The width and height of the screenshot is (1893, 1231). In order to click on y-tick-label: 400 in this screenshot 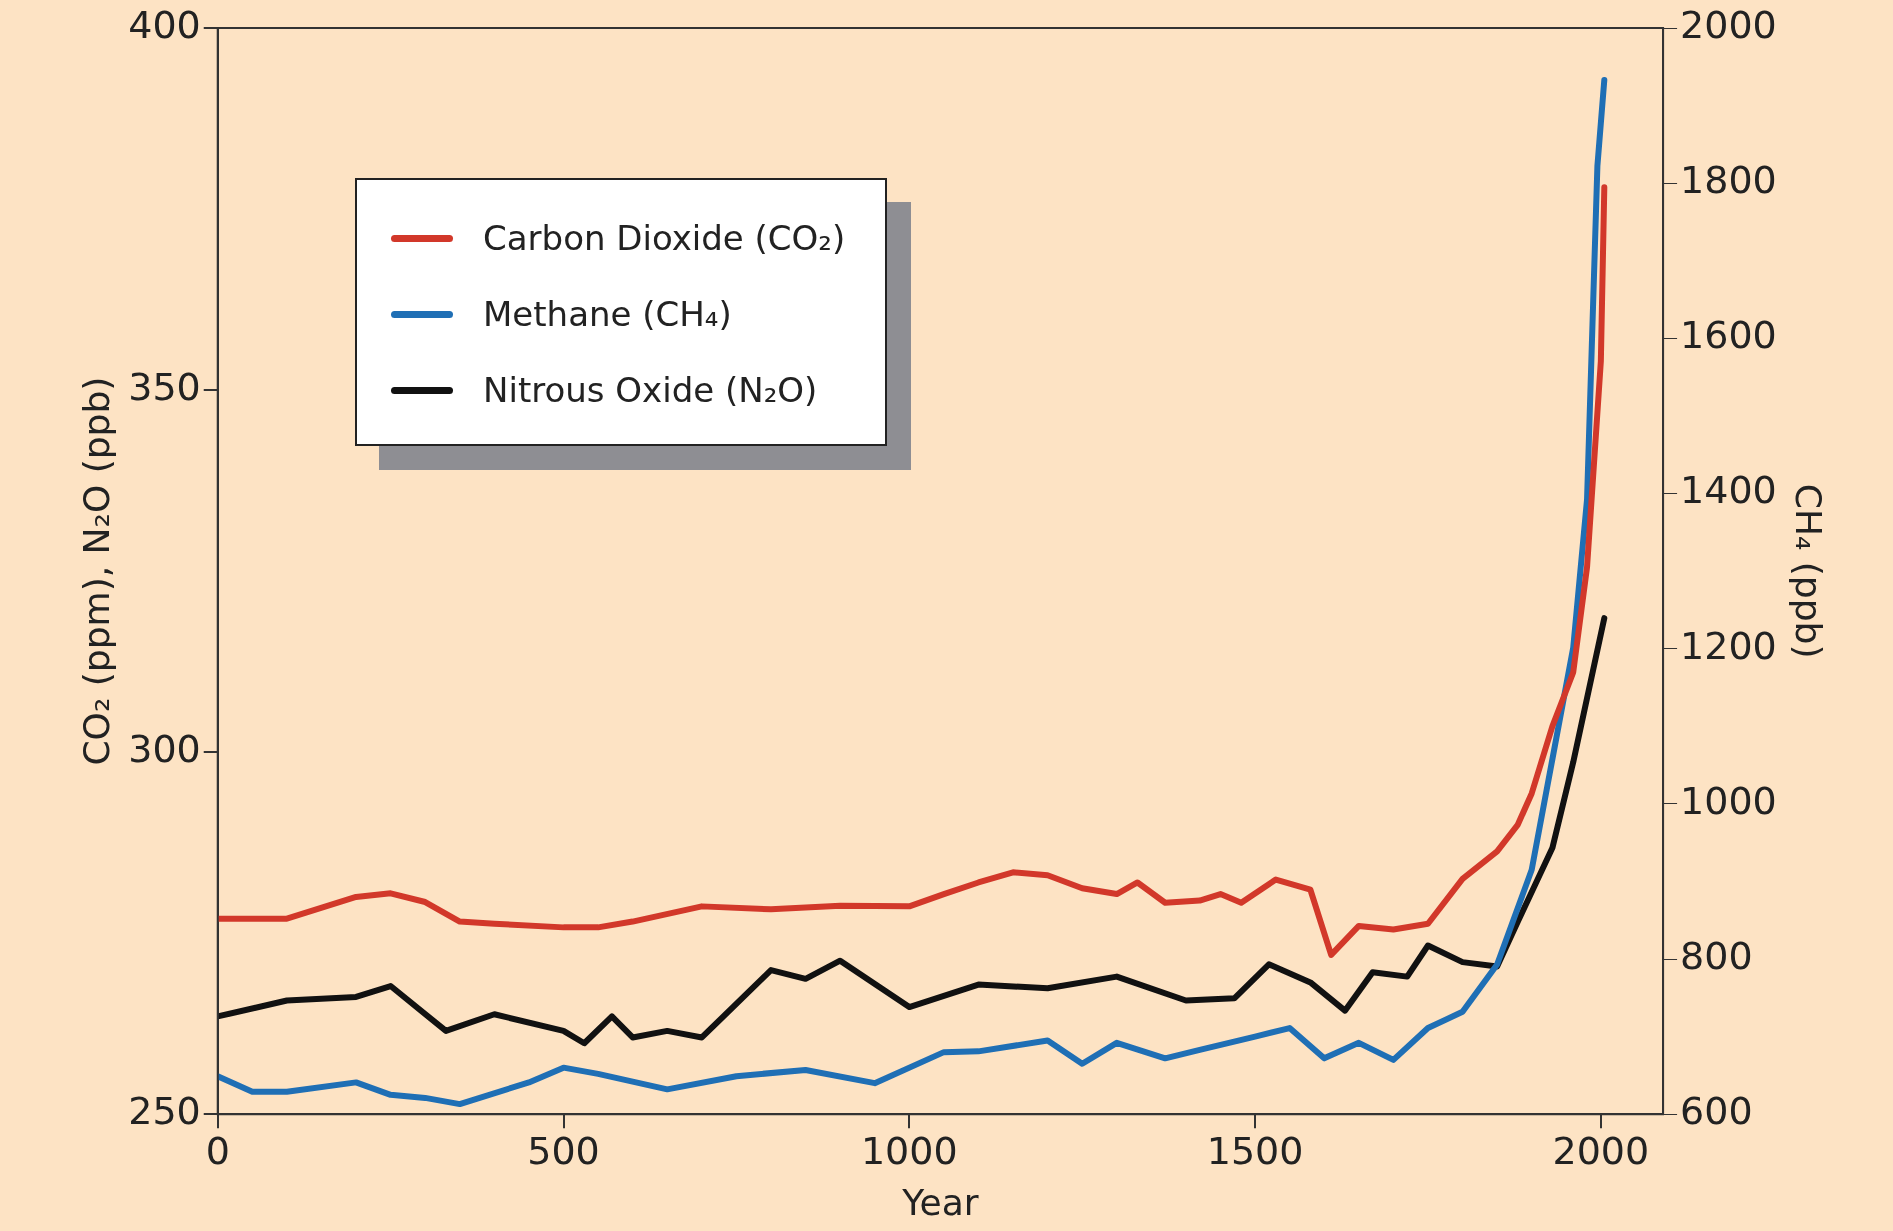, I will do `click(164, 24)`.